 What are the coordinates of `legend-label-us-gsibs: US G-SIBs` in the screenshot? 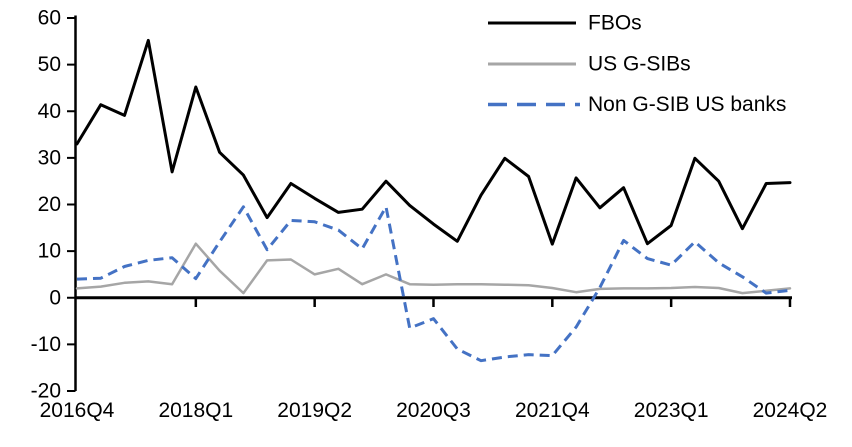 It's located at (639, 64).